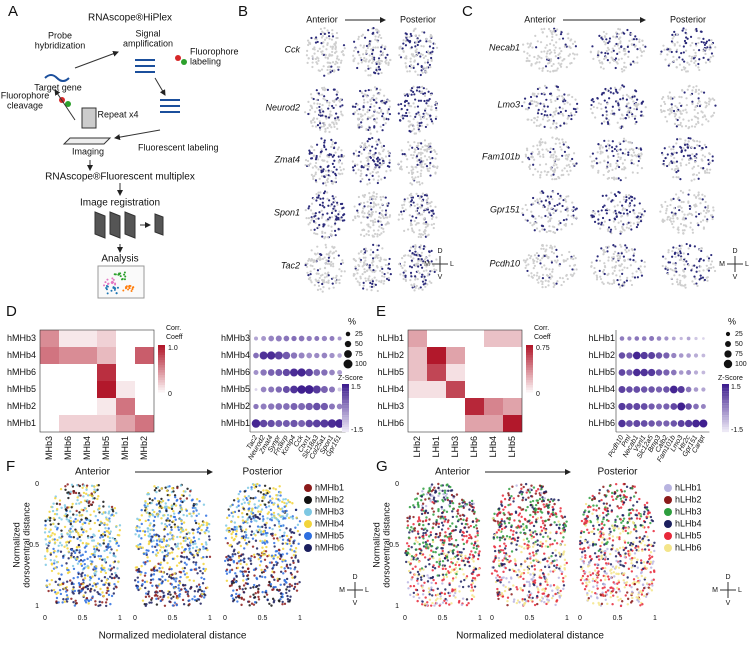  What do you see at coordinates (352, 321) in the screenshot?
I see `size-legend-title: %` at bounding box center [352, 321].